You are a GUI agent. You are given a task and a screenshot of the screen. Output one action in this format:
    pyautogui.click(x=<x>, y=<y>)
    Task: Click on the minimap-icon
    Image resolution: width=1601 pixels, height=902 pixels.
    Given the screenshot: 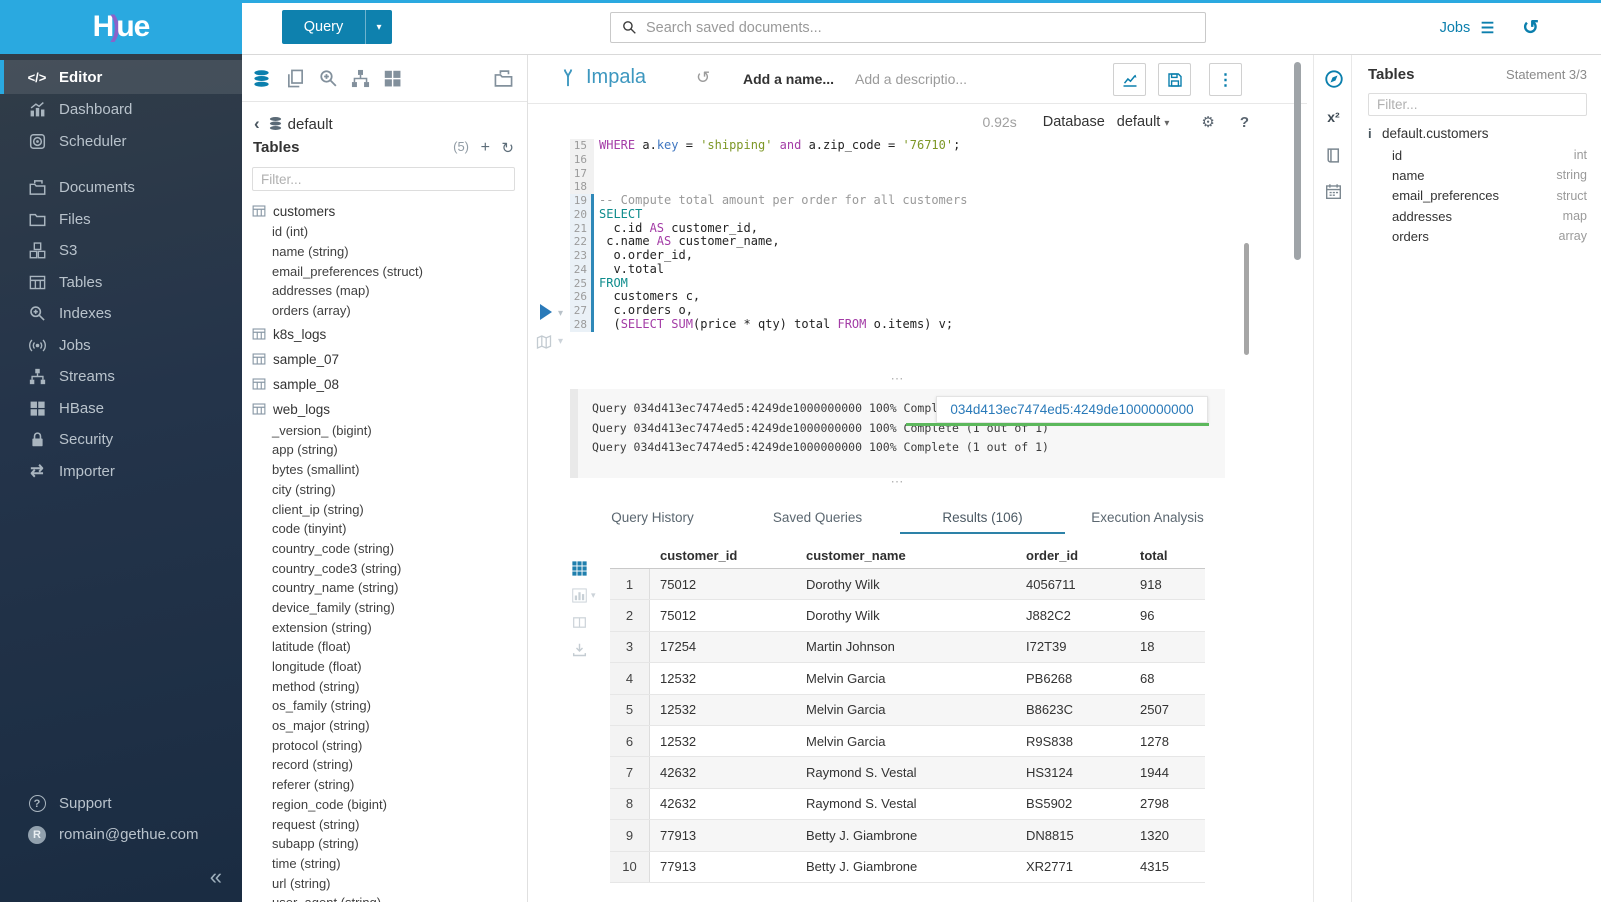 What is the action you would take?
    pyautogui.click(x=544, y=342)
    